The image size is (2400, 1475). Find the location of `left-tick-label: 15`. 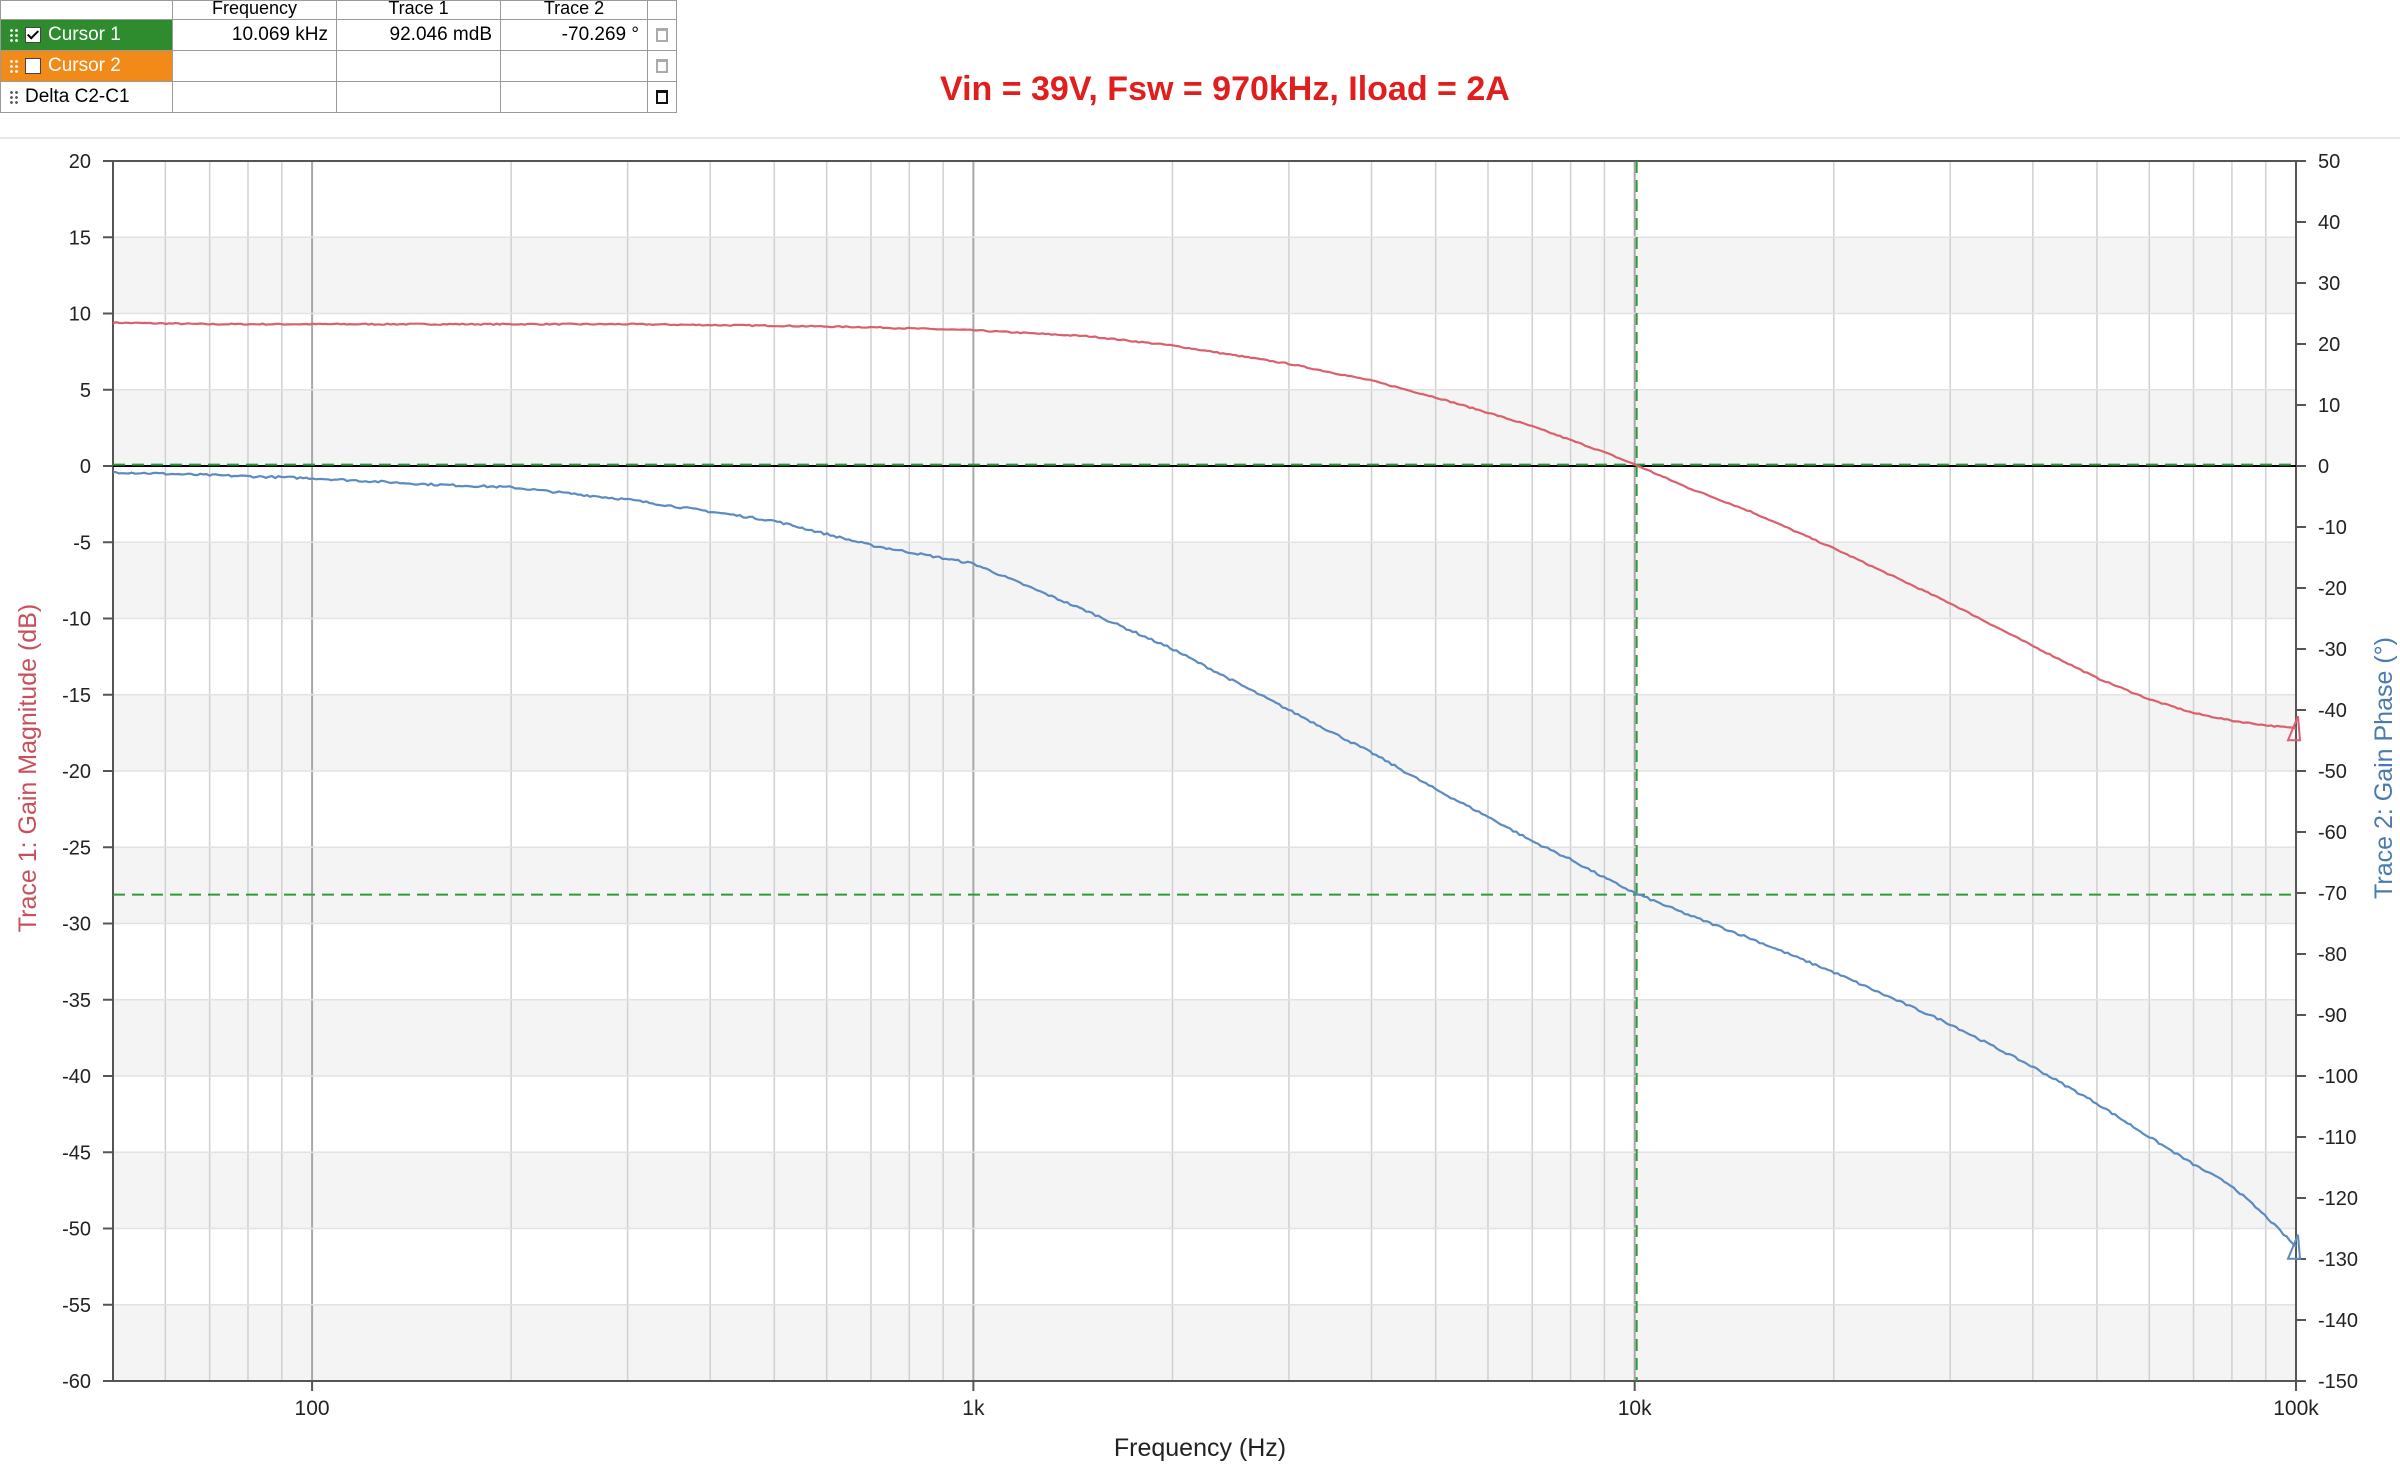

left-tick-label: 15 is located at coordinates (80, 238).